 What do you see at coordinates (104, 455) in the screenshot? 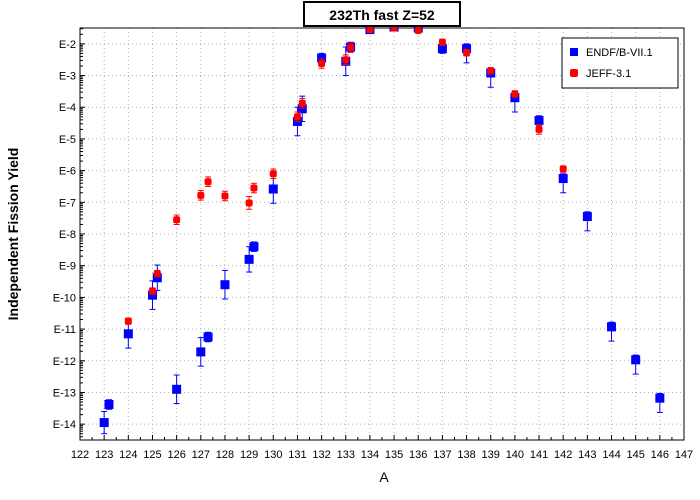
I see `x-tick-label: 123` at bounding box center [104, 455].